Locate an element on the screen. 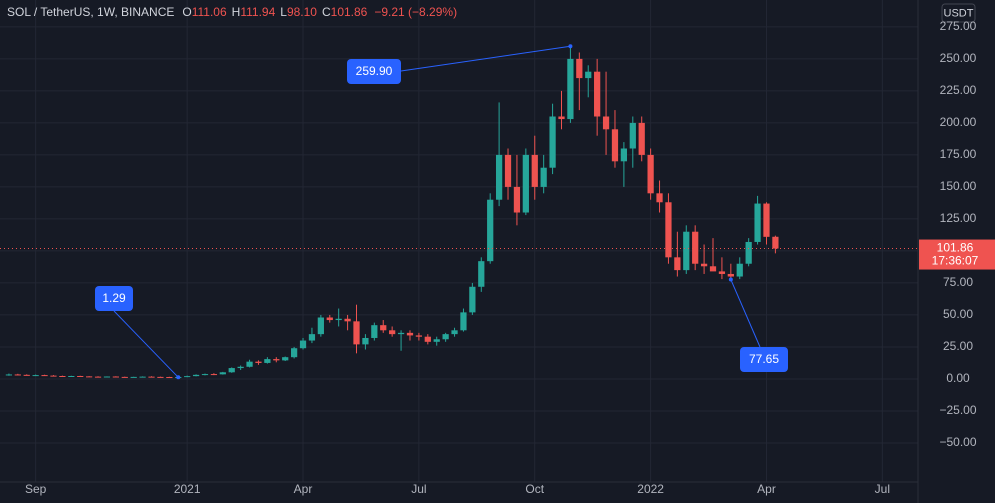  annotation-label: 77.65 is located at coordinates (764, 359).